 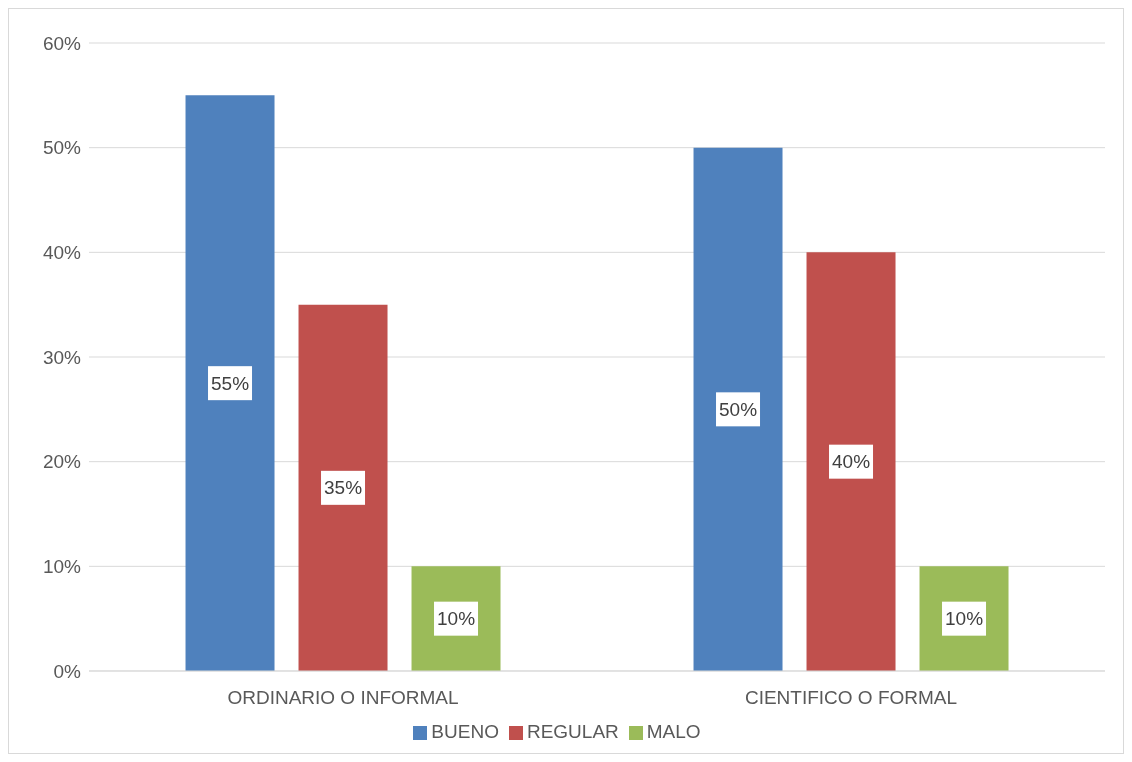 What do you see at coordinates (62, 148) in the screenshot?
I see `y-tick-label: 50%` at bounding box center [62, 148].